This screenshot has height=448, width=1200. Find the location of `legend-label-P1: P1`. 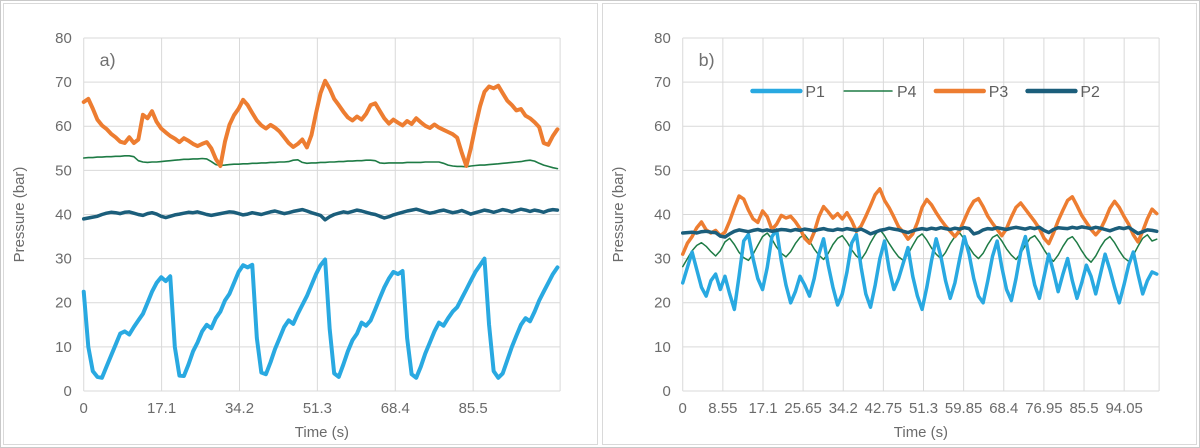

legend-label-P1: P1 is located at coordinates (815, 92).